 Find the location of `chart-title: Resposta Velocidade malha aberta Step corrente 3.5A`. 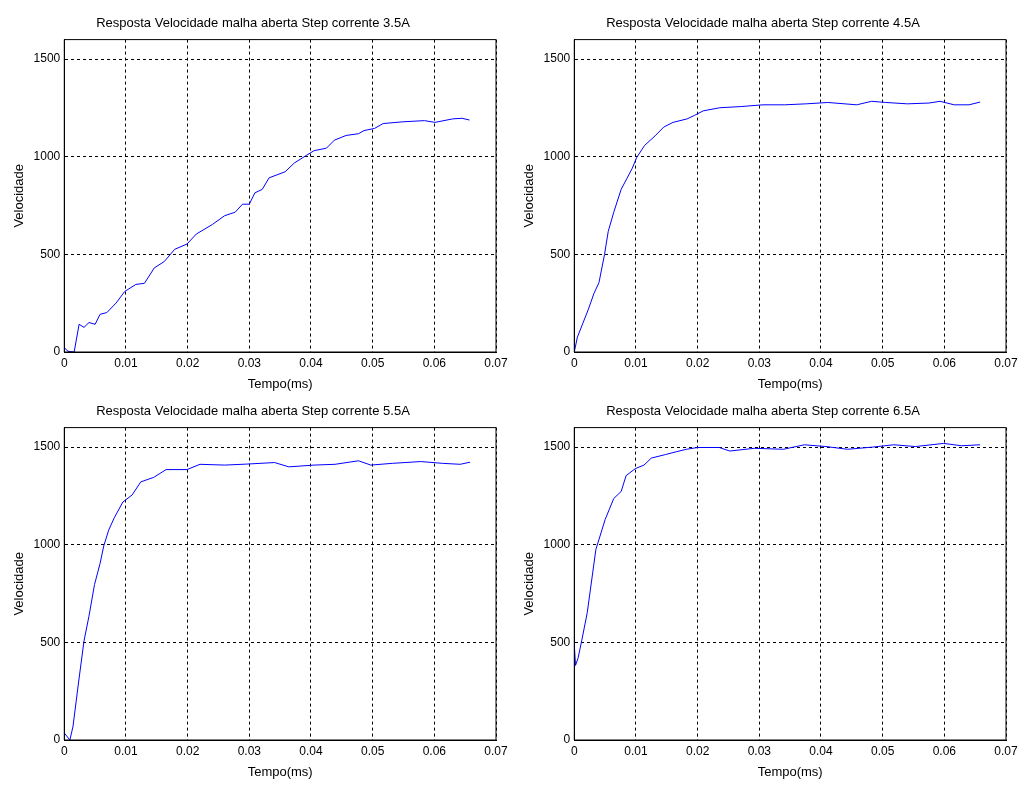

chart-title: Resposta Velocidade malha aberta Step corrente 3.5A is located at coordinates (253, 23).